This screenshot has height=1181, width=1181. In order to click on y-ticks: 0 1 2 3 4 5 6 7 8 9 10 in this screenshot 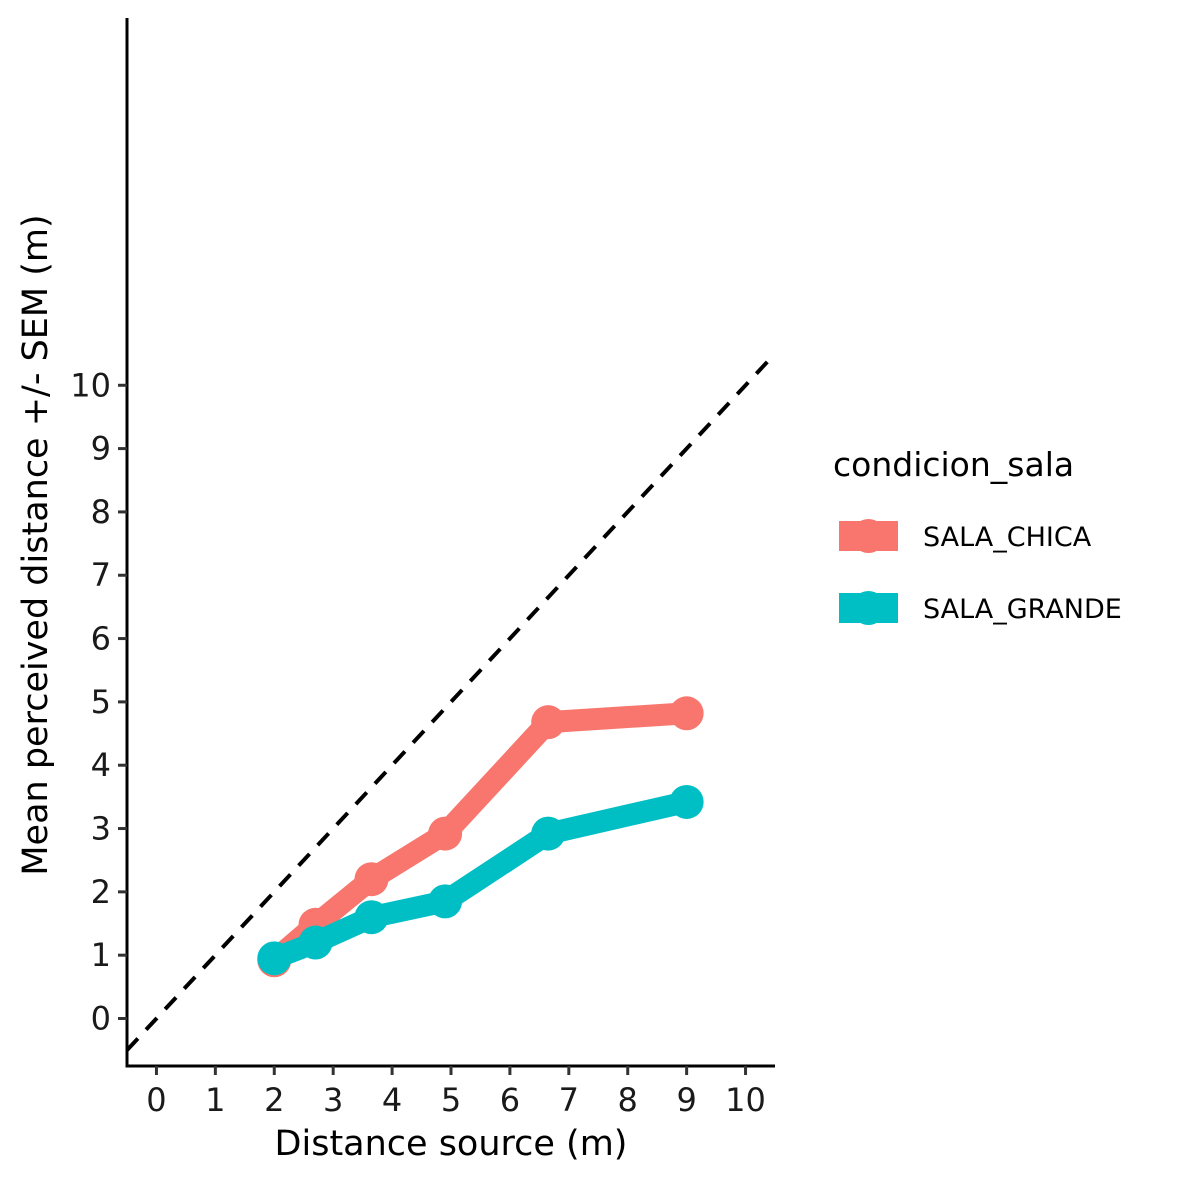, I will do `click(98, 702)`.